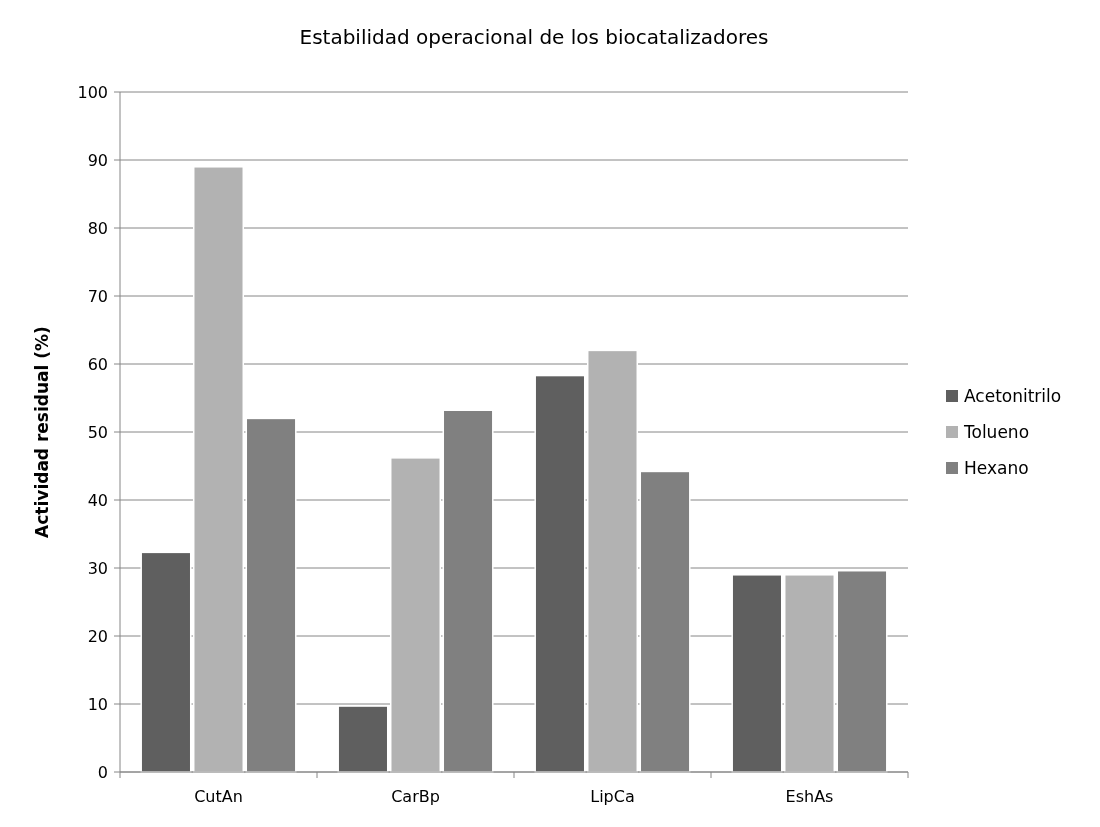  Describe the element at coordinates (1013, 395) in the screenshot. I see `legend-label: Acetonitrilo` at that location.